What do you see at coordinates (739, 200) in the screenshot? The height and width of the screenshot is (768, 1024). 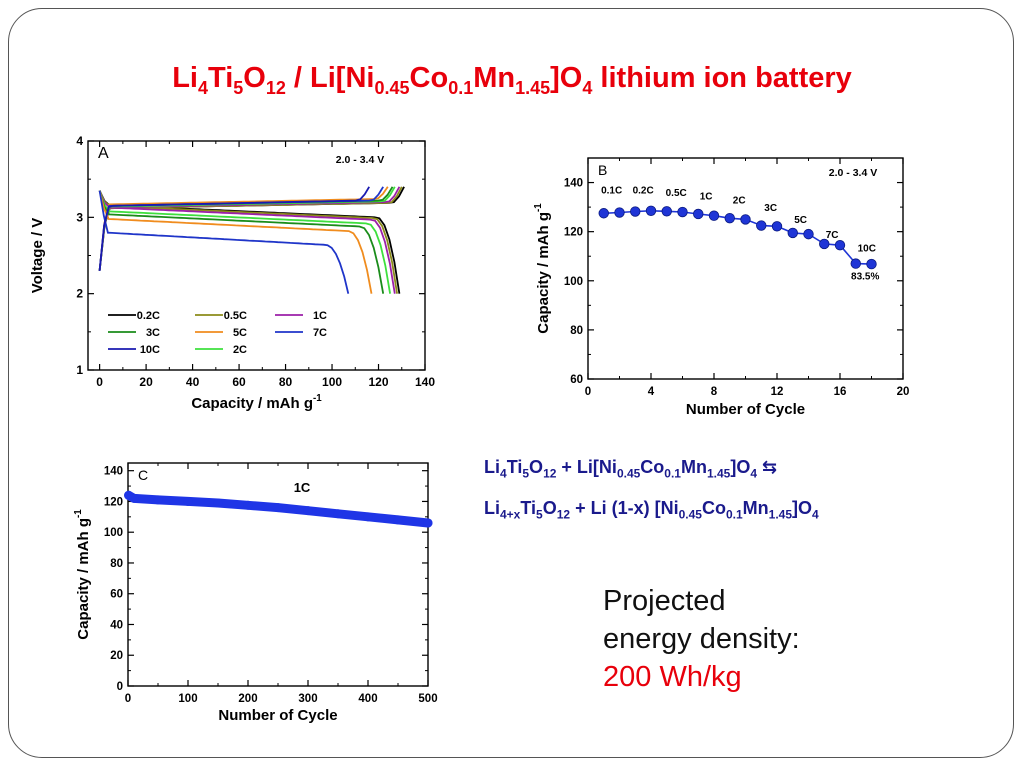 I see `rate-label-2C: 2C` at bounding box center [739, 200].